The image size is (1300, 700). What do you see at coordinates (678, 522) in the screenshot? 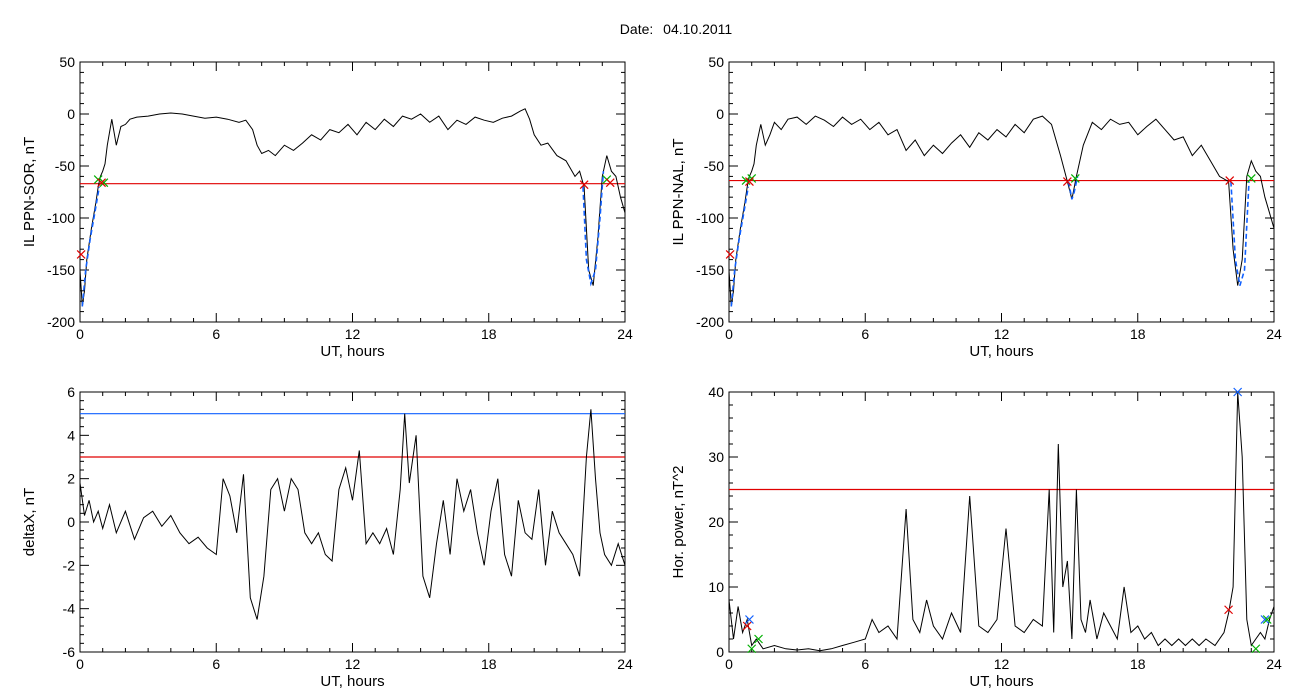
I see `y-axis-label: Hor. power, nT^2` at bounding box center [678, 522].